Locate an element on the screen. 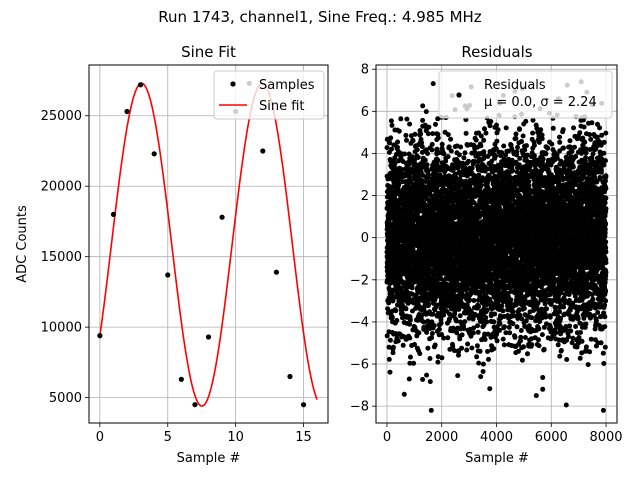  sine-fit-ytick-label: 25000 is located at coordinates (61, 116).